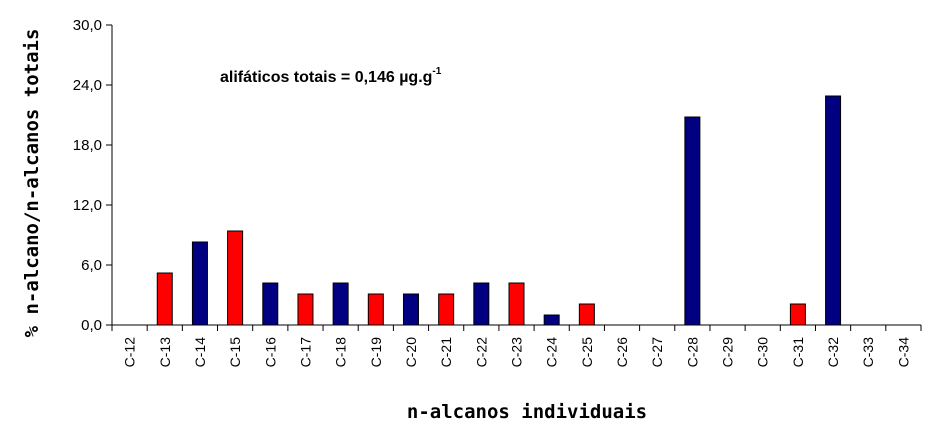 The height and width of the screenshot is (426, 935). I want to click on chart-annotation: alifáticos totais = 0,146 µg.g-1, so click(331, 76).